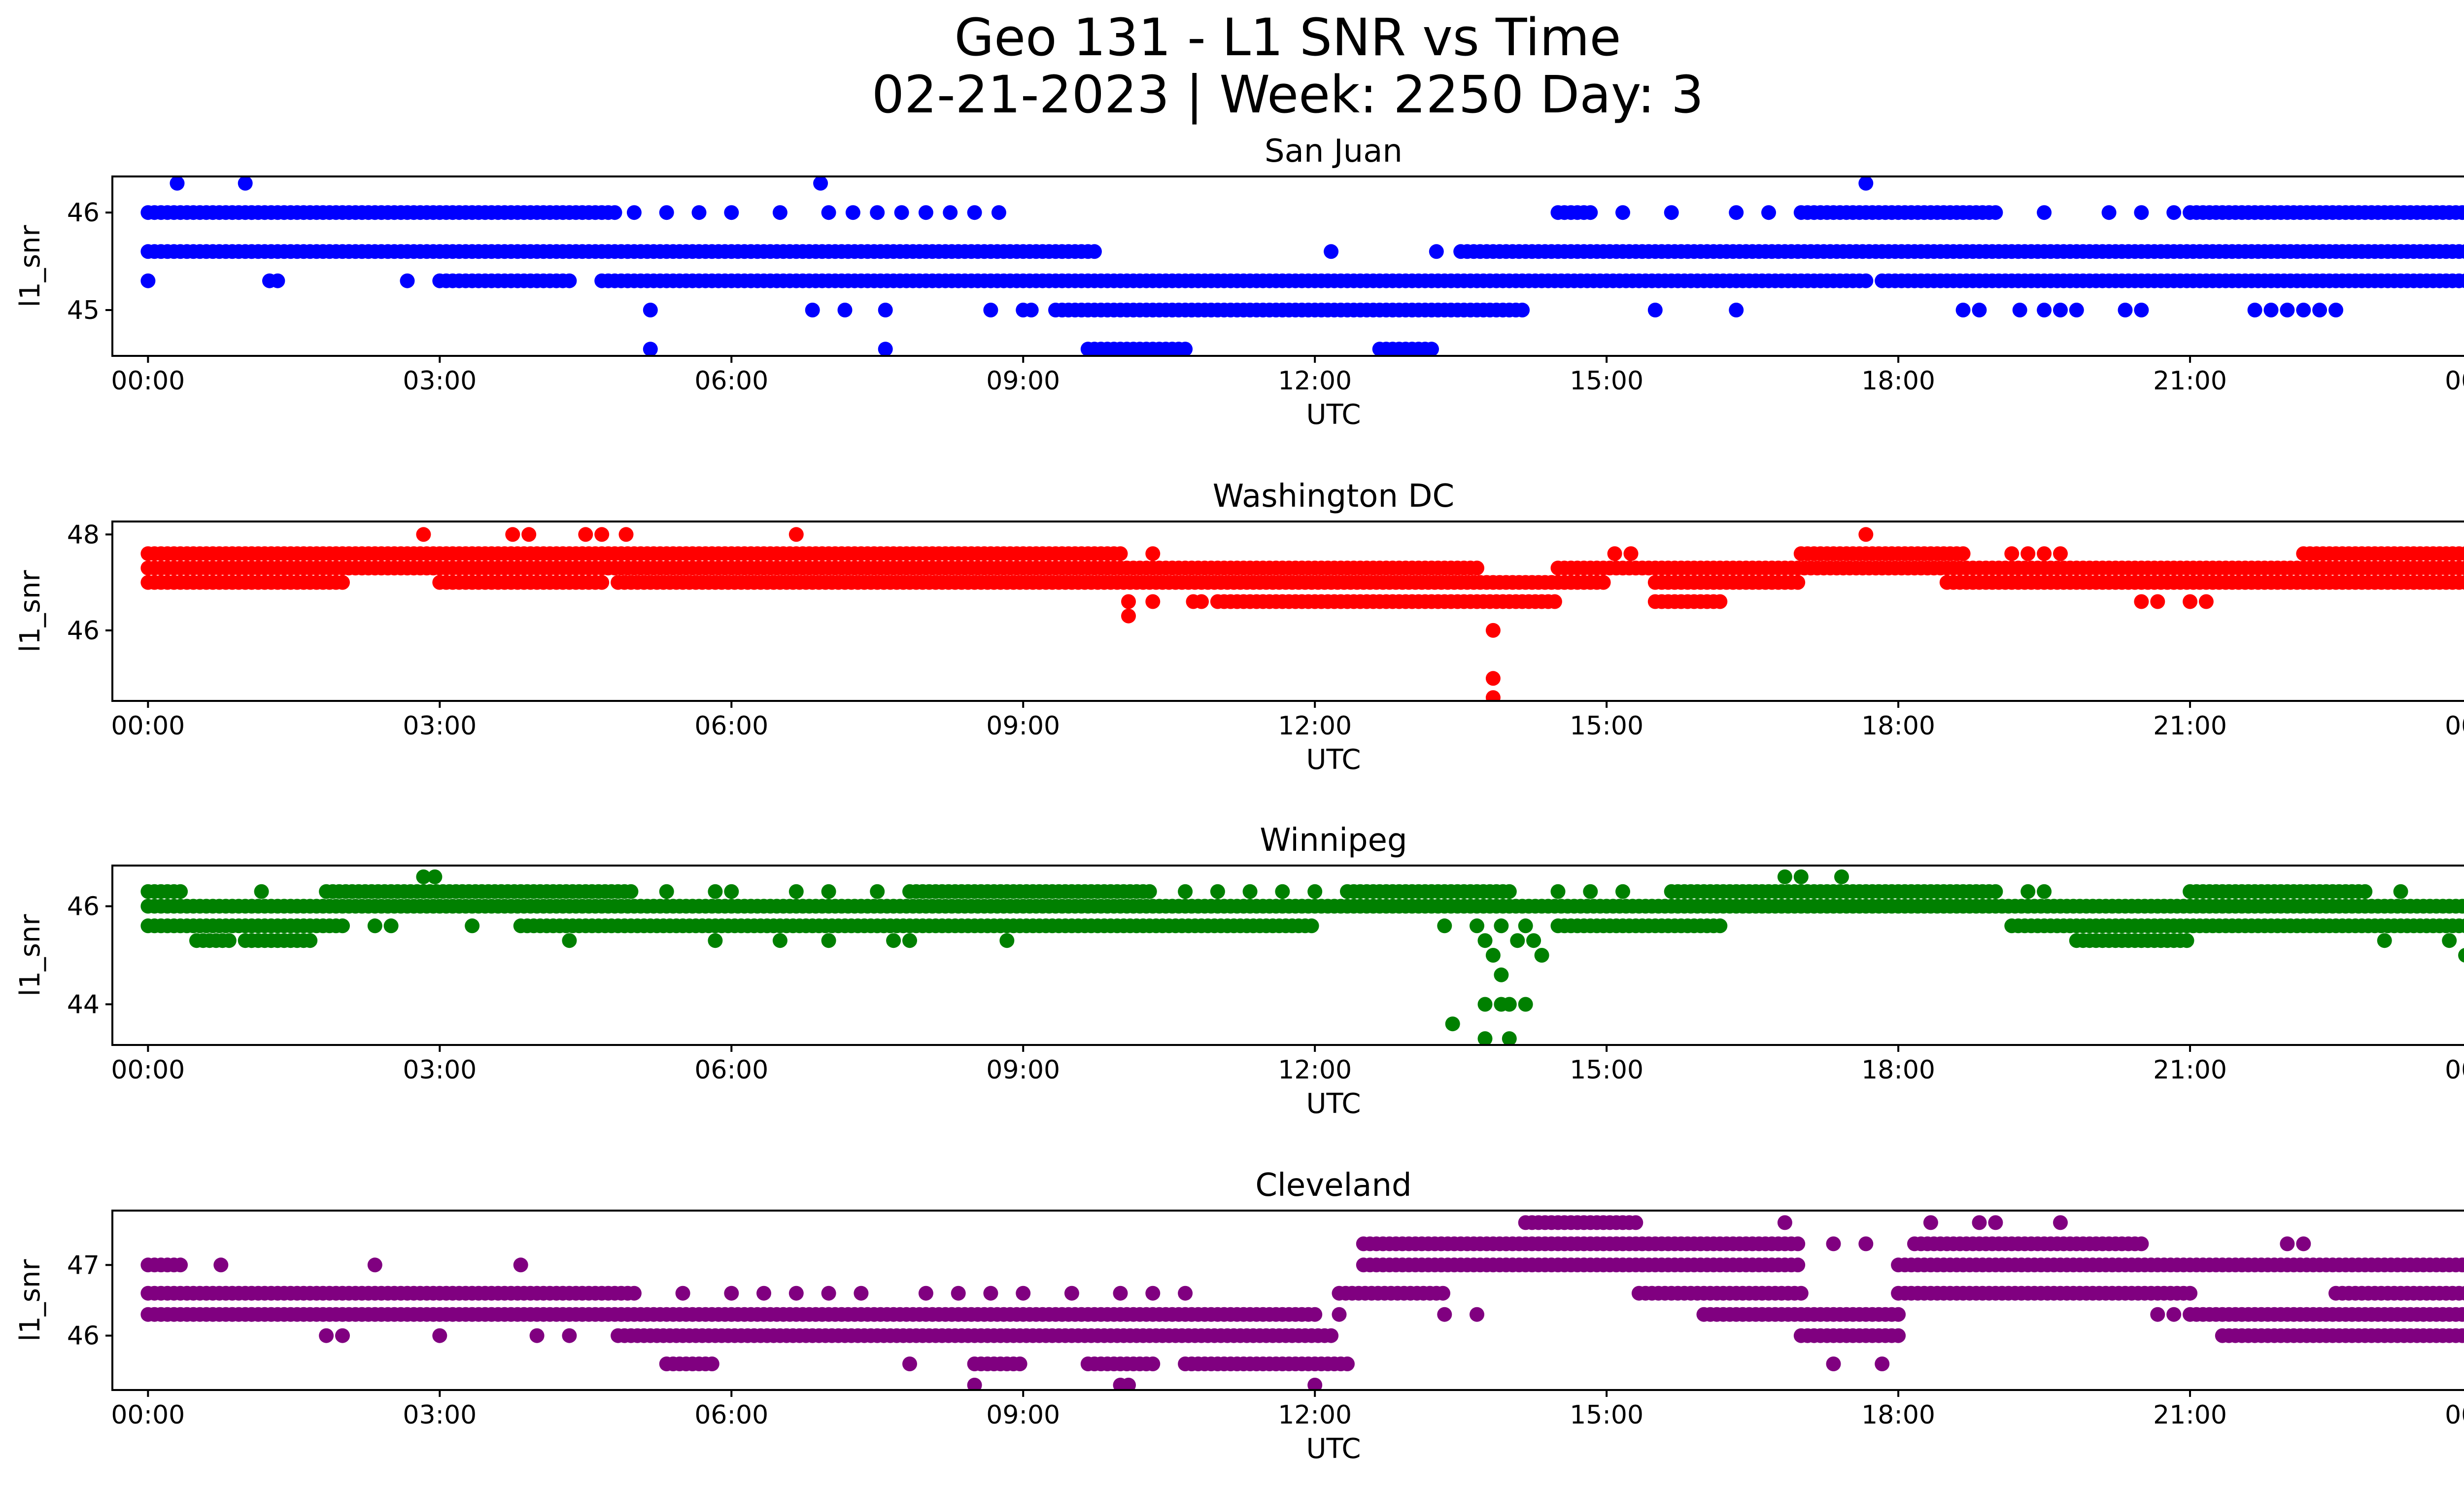  What do you see at coordinates (1023, 726) in the screenshot?
I see `x-tick-label: 09:00` at bounding box center [1023, 726].